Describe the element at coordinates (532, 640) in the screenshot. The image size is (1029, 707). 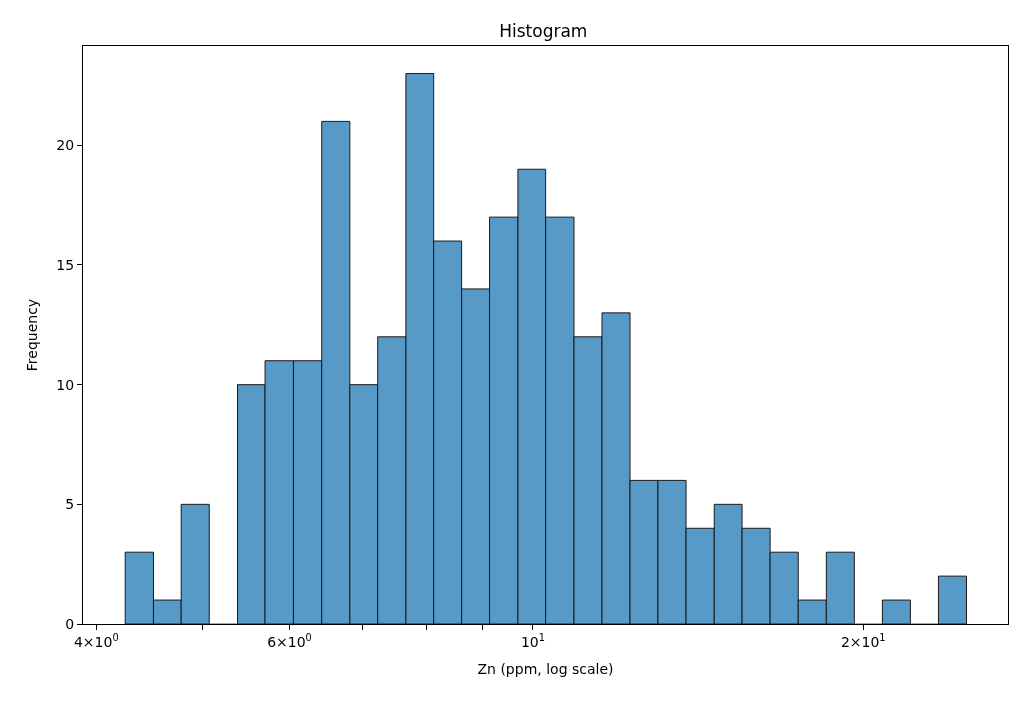
I see `x-tick-label: 10$^{1}$` at that location.